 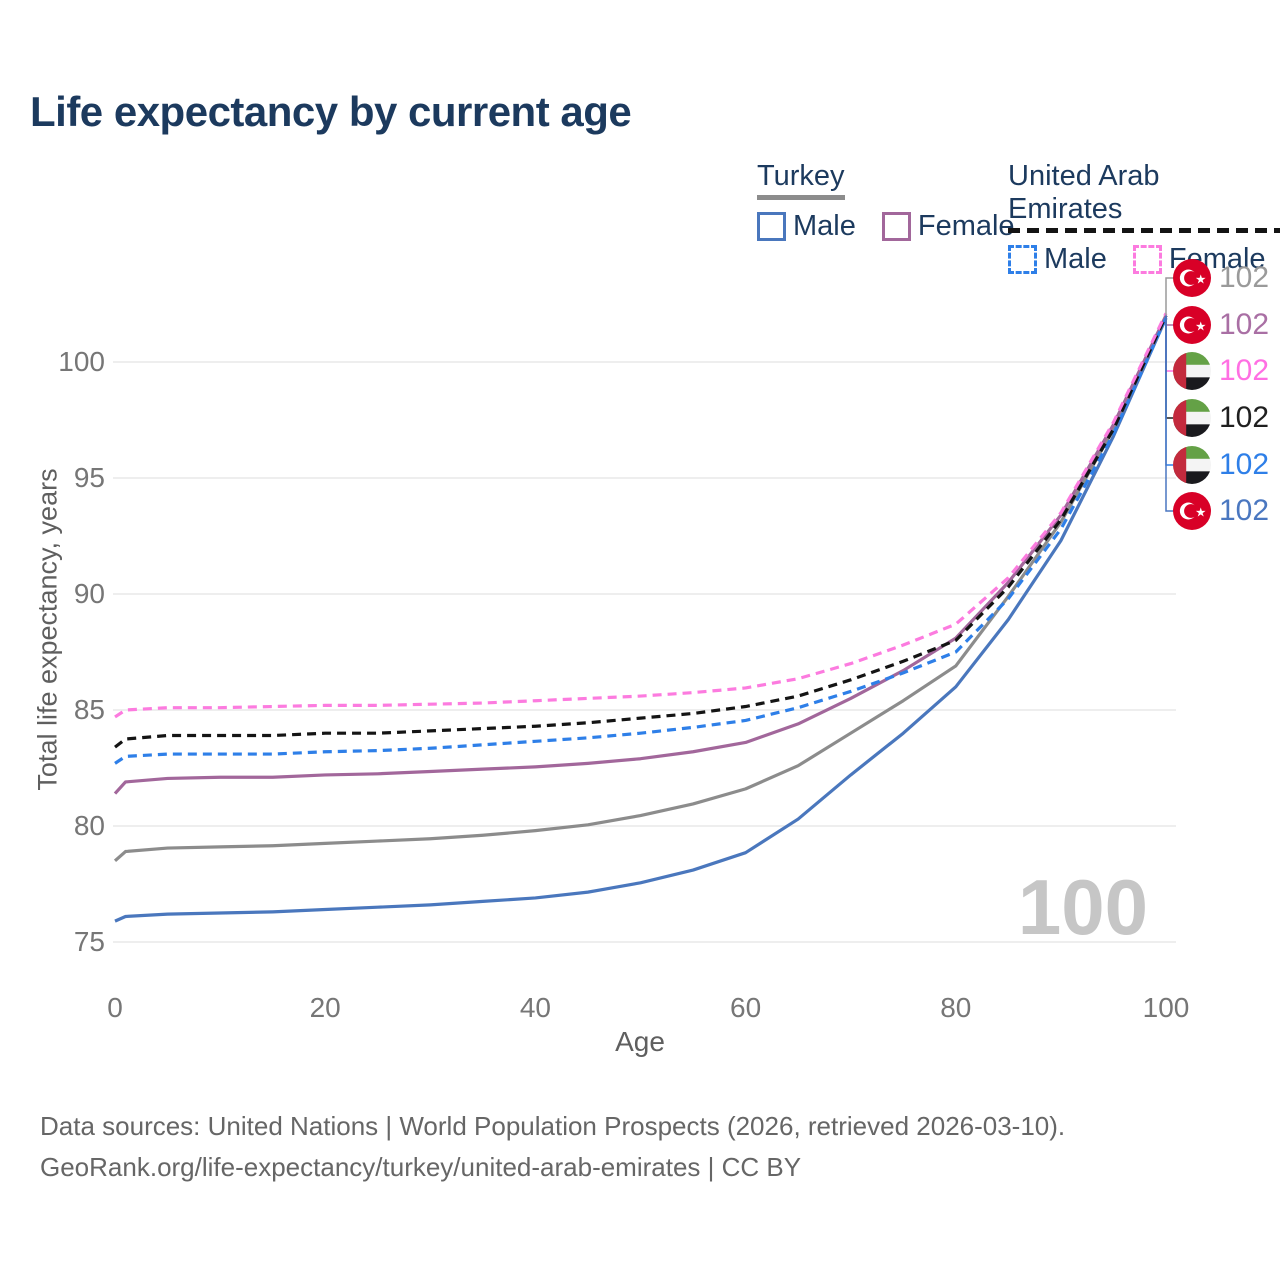 I want to click on endpoint-label-turkey-5: ★ 102, so click(x=1221, y=511).